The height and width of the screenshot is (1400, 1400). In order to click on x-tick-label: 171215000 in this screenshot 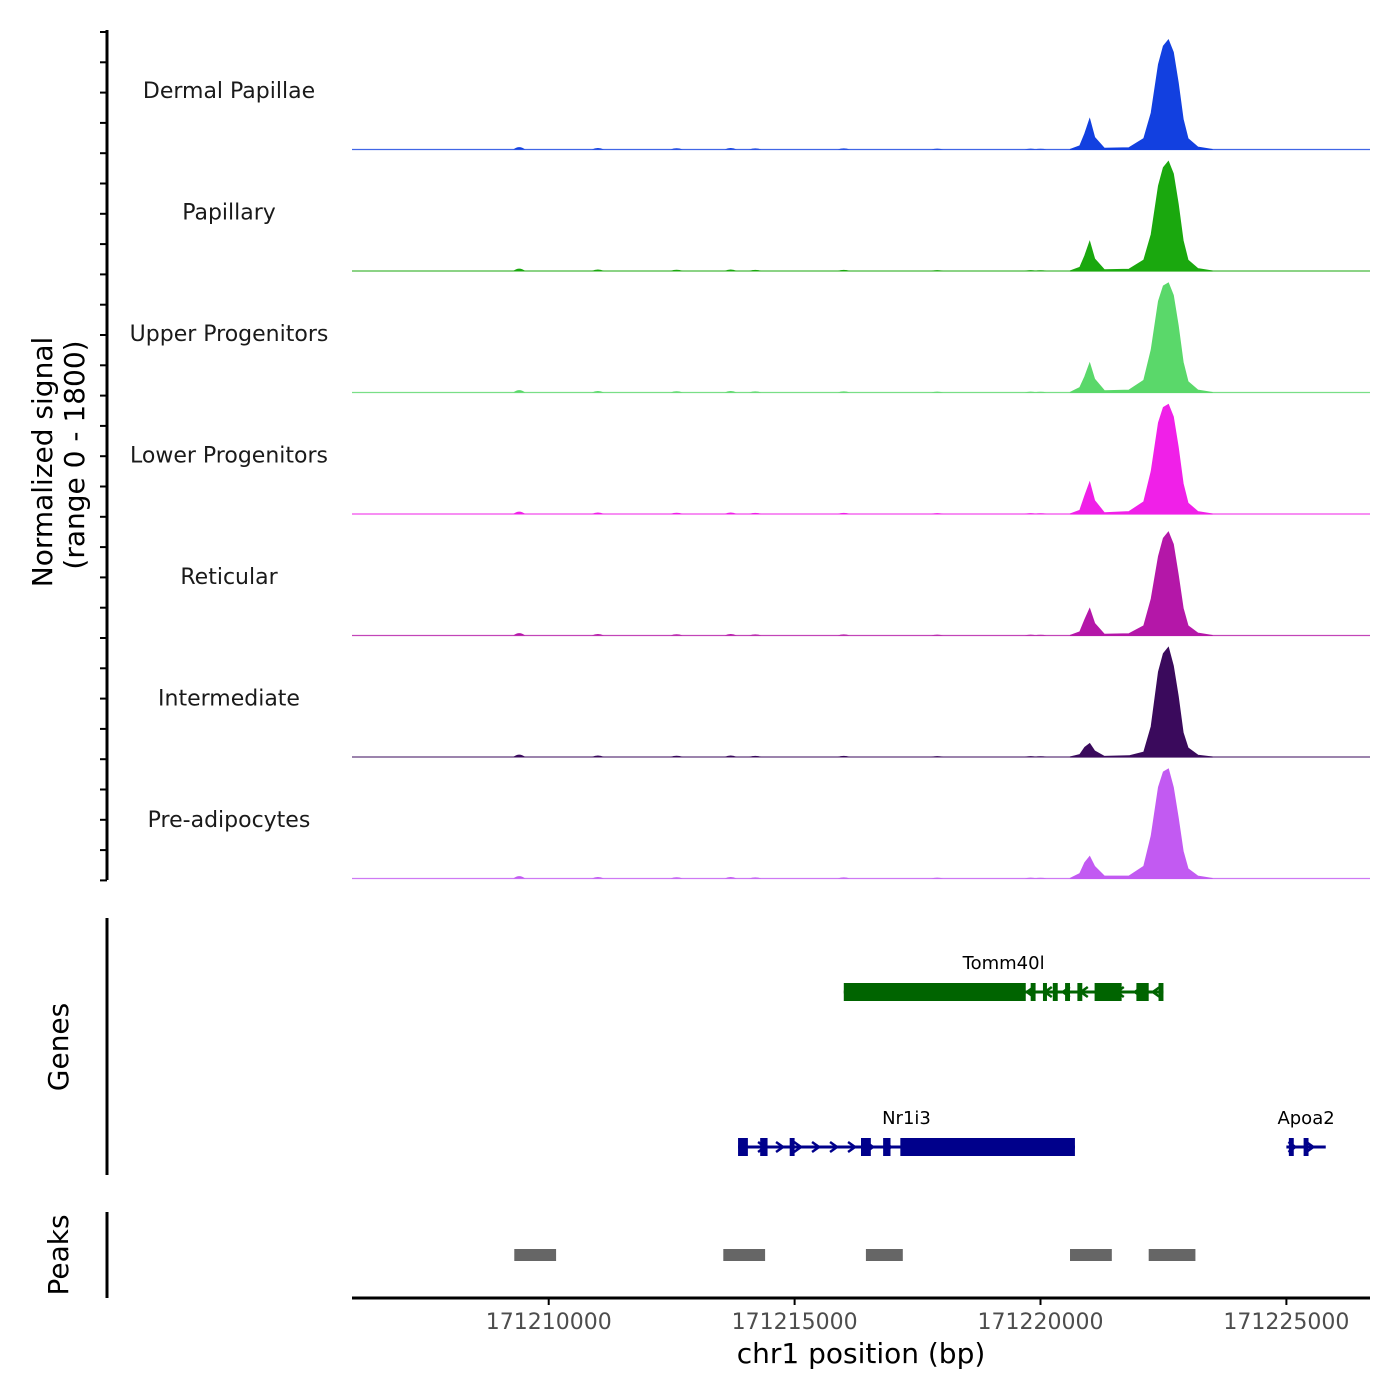, I will do `click(795, 1322)`.